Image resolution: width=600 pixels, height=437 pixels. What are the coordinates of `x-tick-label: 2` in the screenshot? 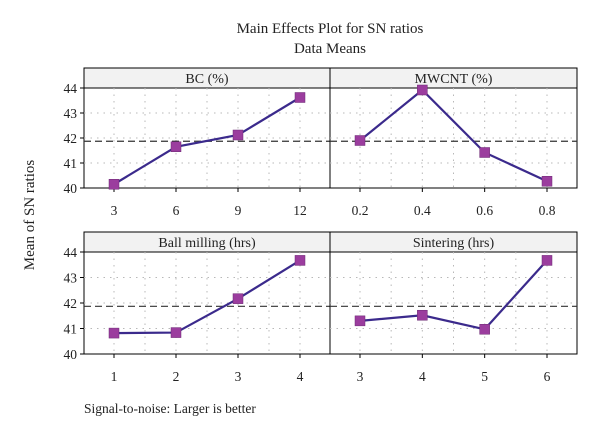 It's located at (176, 376).